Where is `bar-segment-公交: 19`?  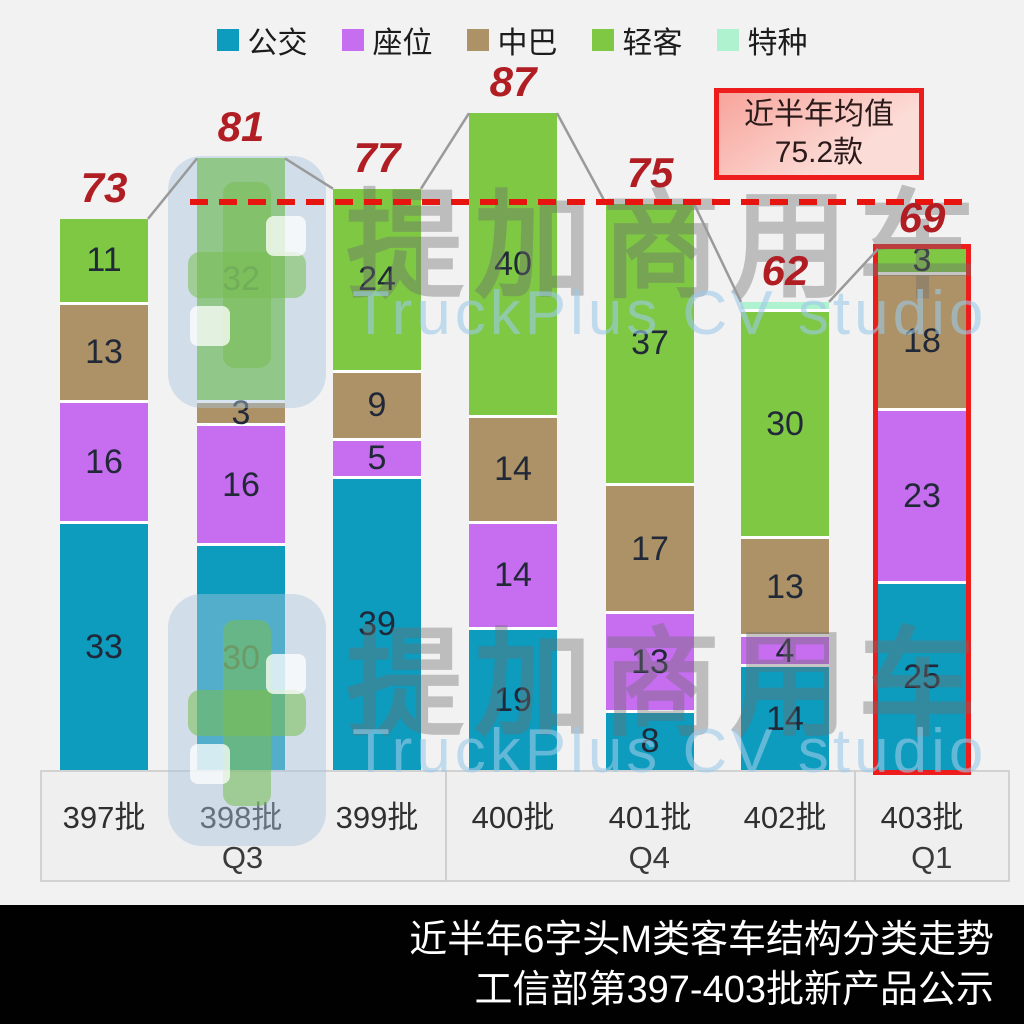
bar-segment-公交: 19 is located at coordinates (513, 698).